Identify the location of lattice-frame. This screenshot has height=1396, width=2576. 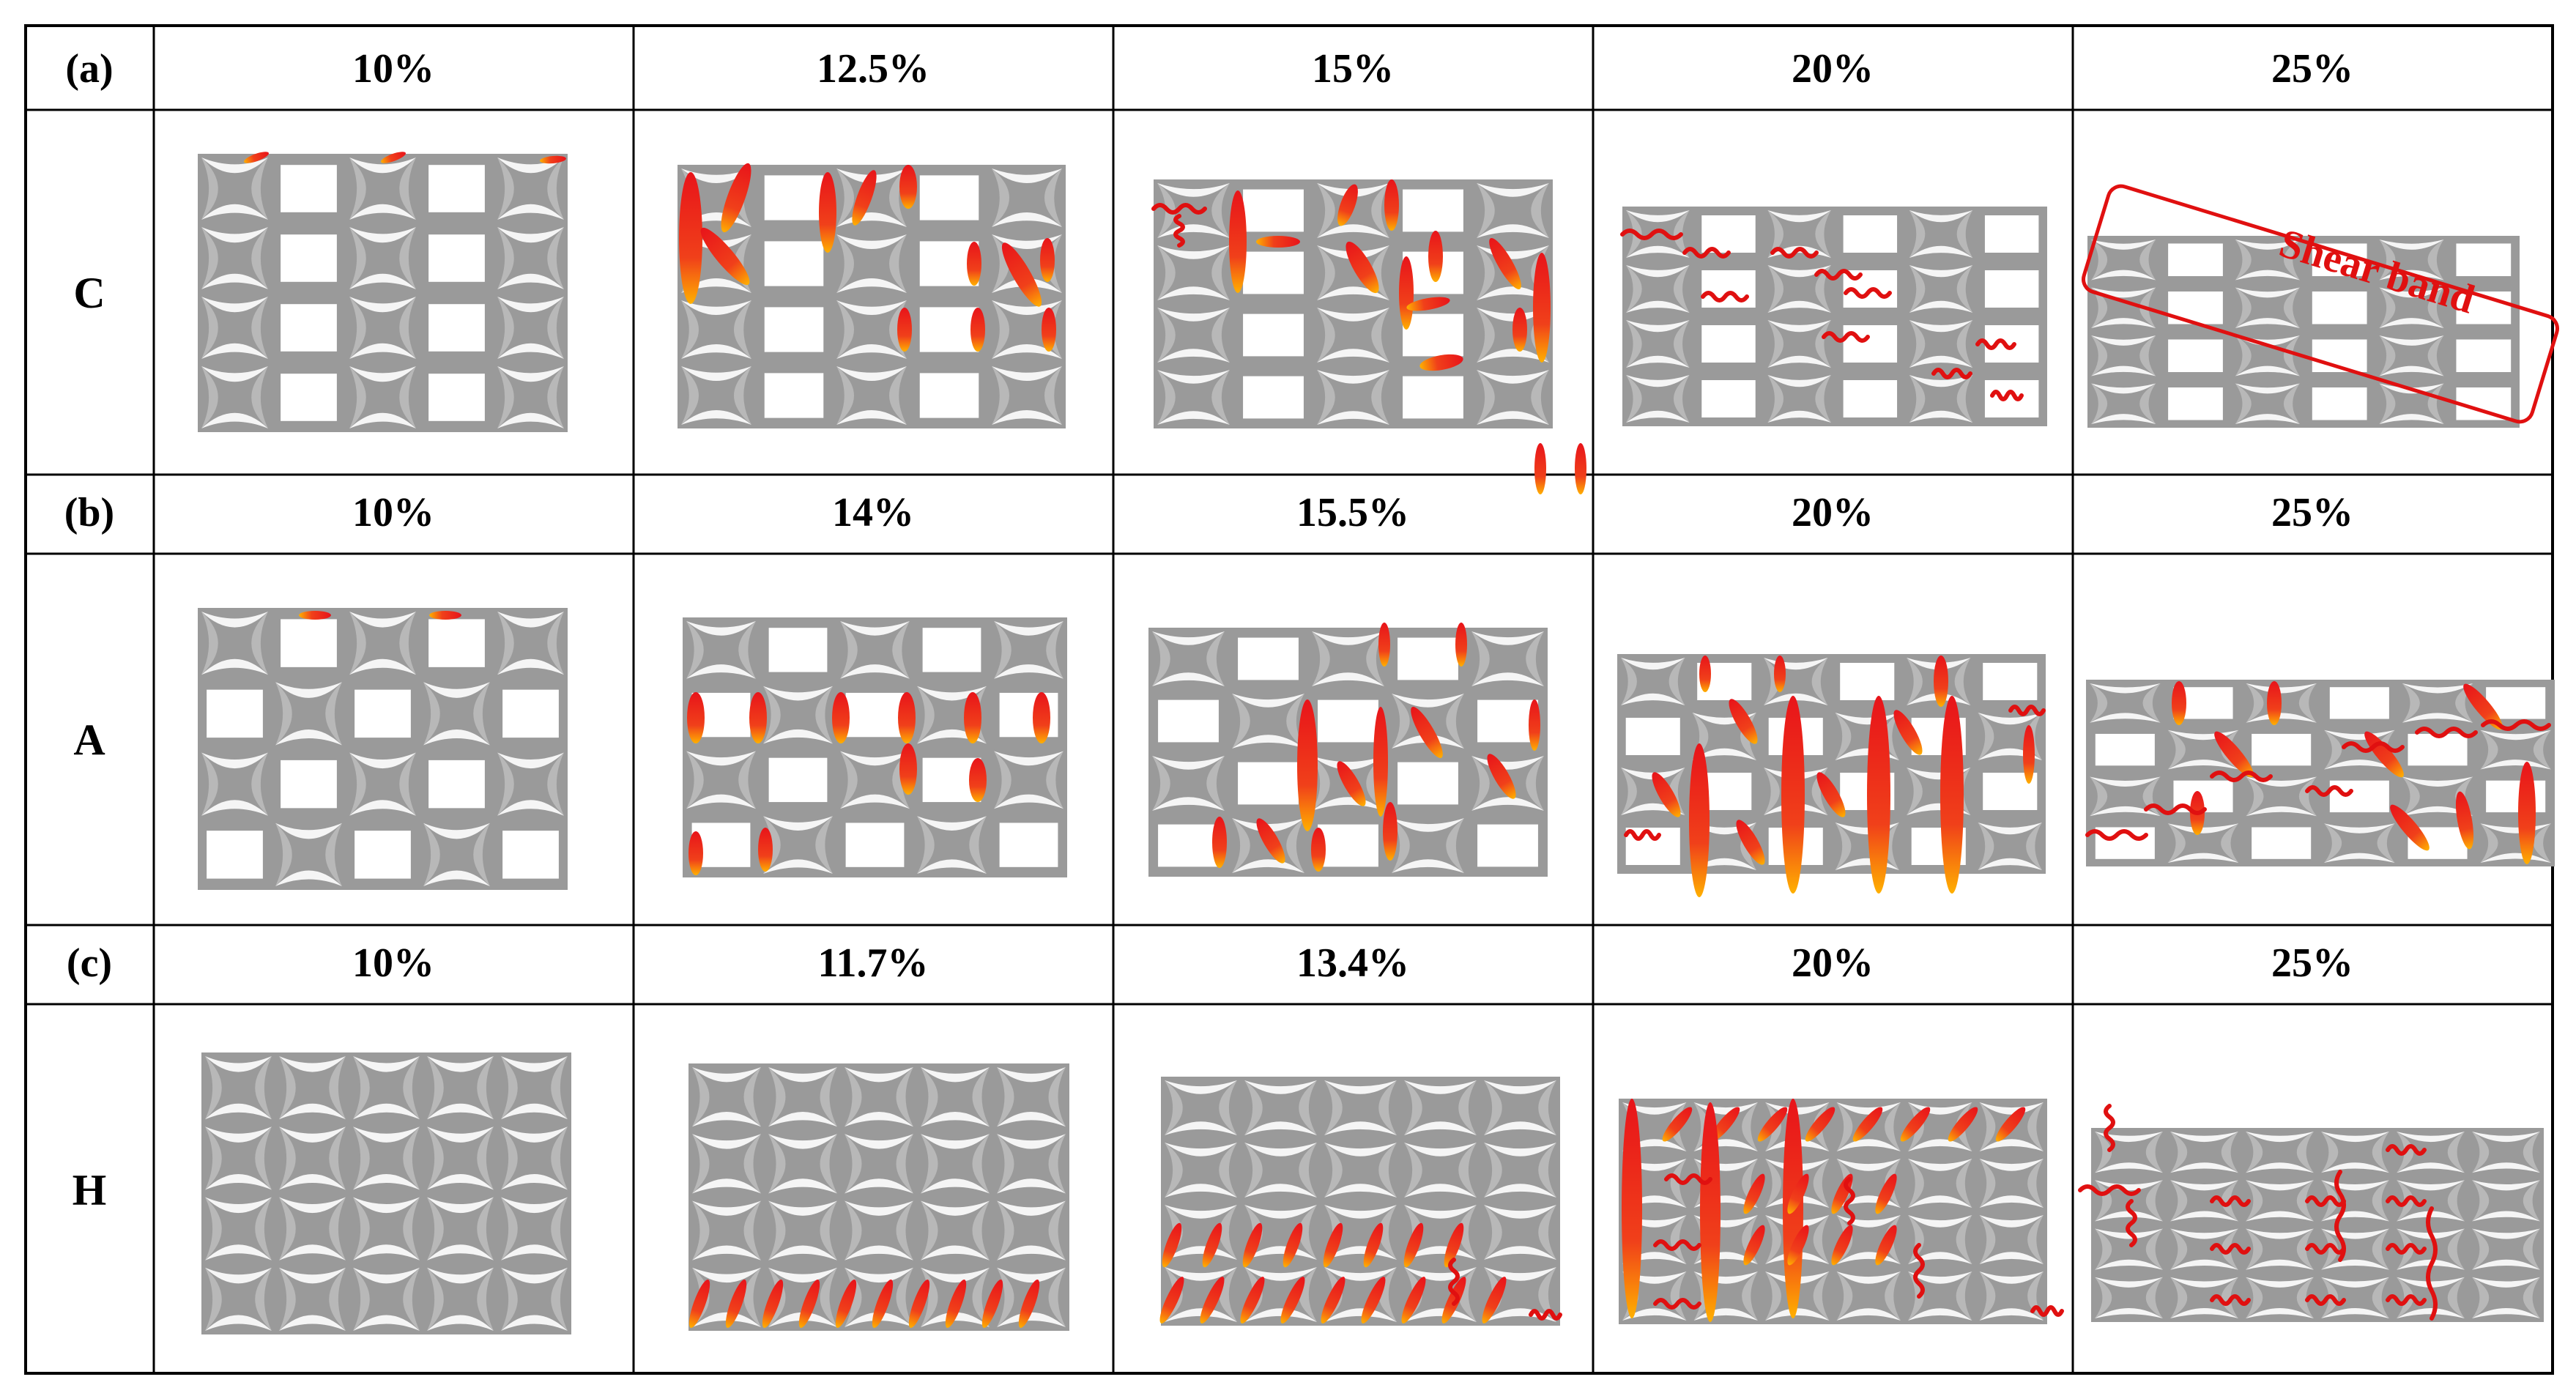
(2303, 332).